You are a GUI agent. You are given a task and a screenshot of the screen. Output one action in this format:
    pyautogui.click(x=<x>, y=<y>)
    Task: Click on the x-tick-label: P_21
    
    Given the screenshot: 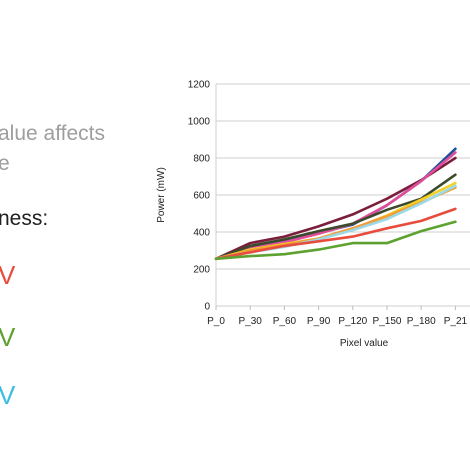 What is the action you would take?
    pyautogui.click(x=456, y=321)
    